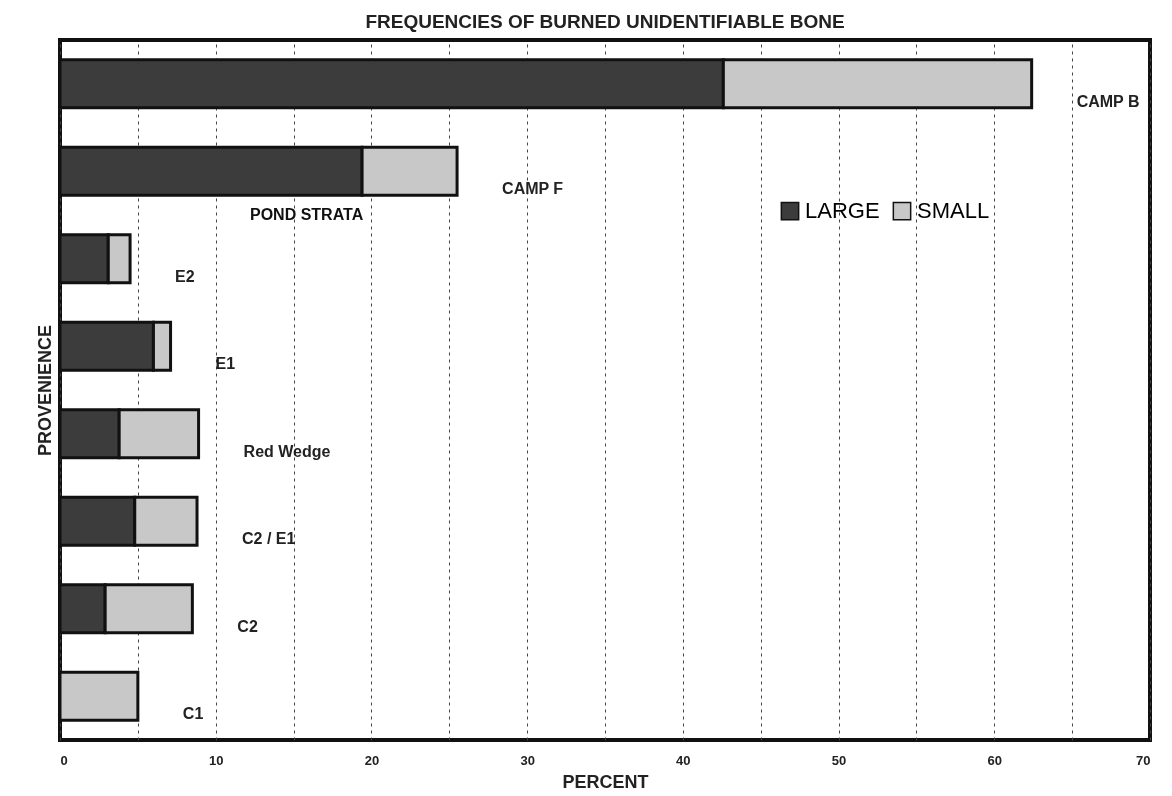 This screenshot has height=796, width=1172. Describe the element at coordinates (839, 760) in the screenshot. I see `x-tick-label: 50` at that location.